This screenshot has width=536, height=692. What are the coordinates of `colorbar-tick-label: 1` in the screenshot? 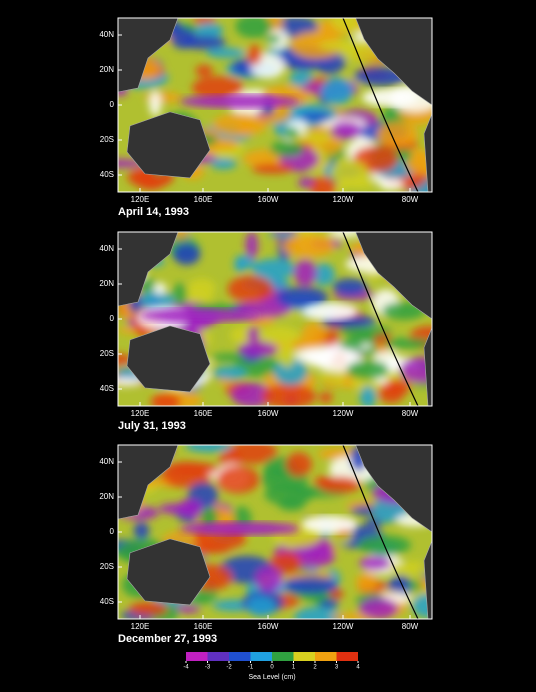 It's located at (294, 668).